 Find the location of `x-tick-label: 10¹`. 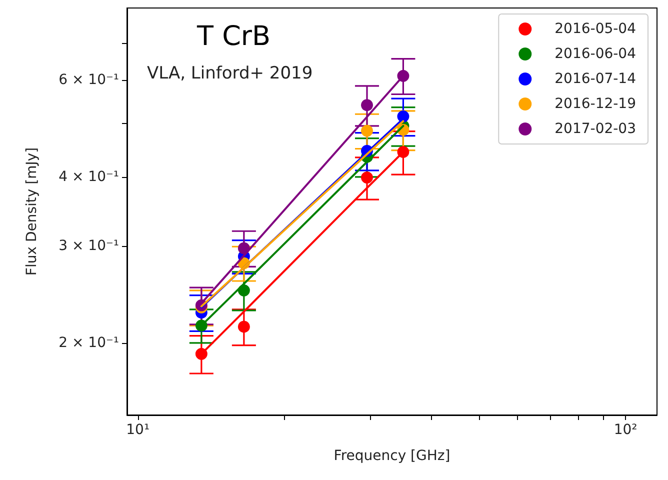

x-tick-label: 10¹ is located at coordinates (138, 430).